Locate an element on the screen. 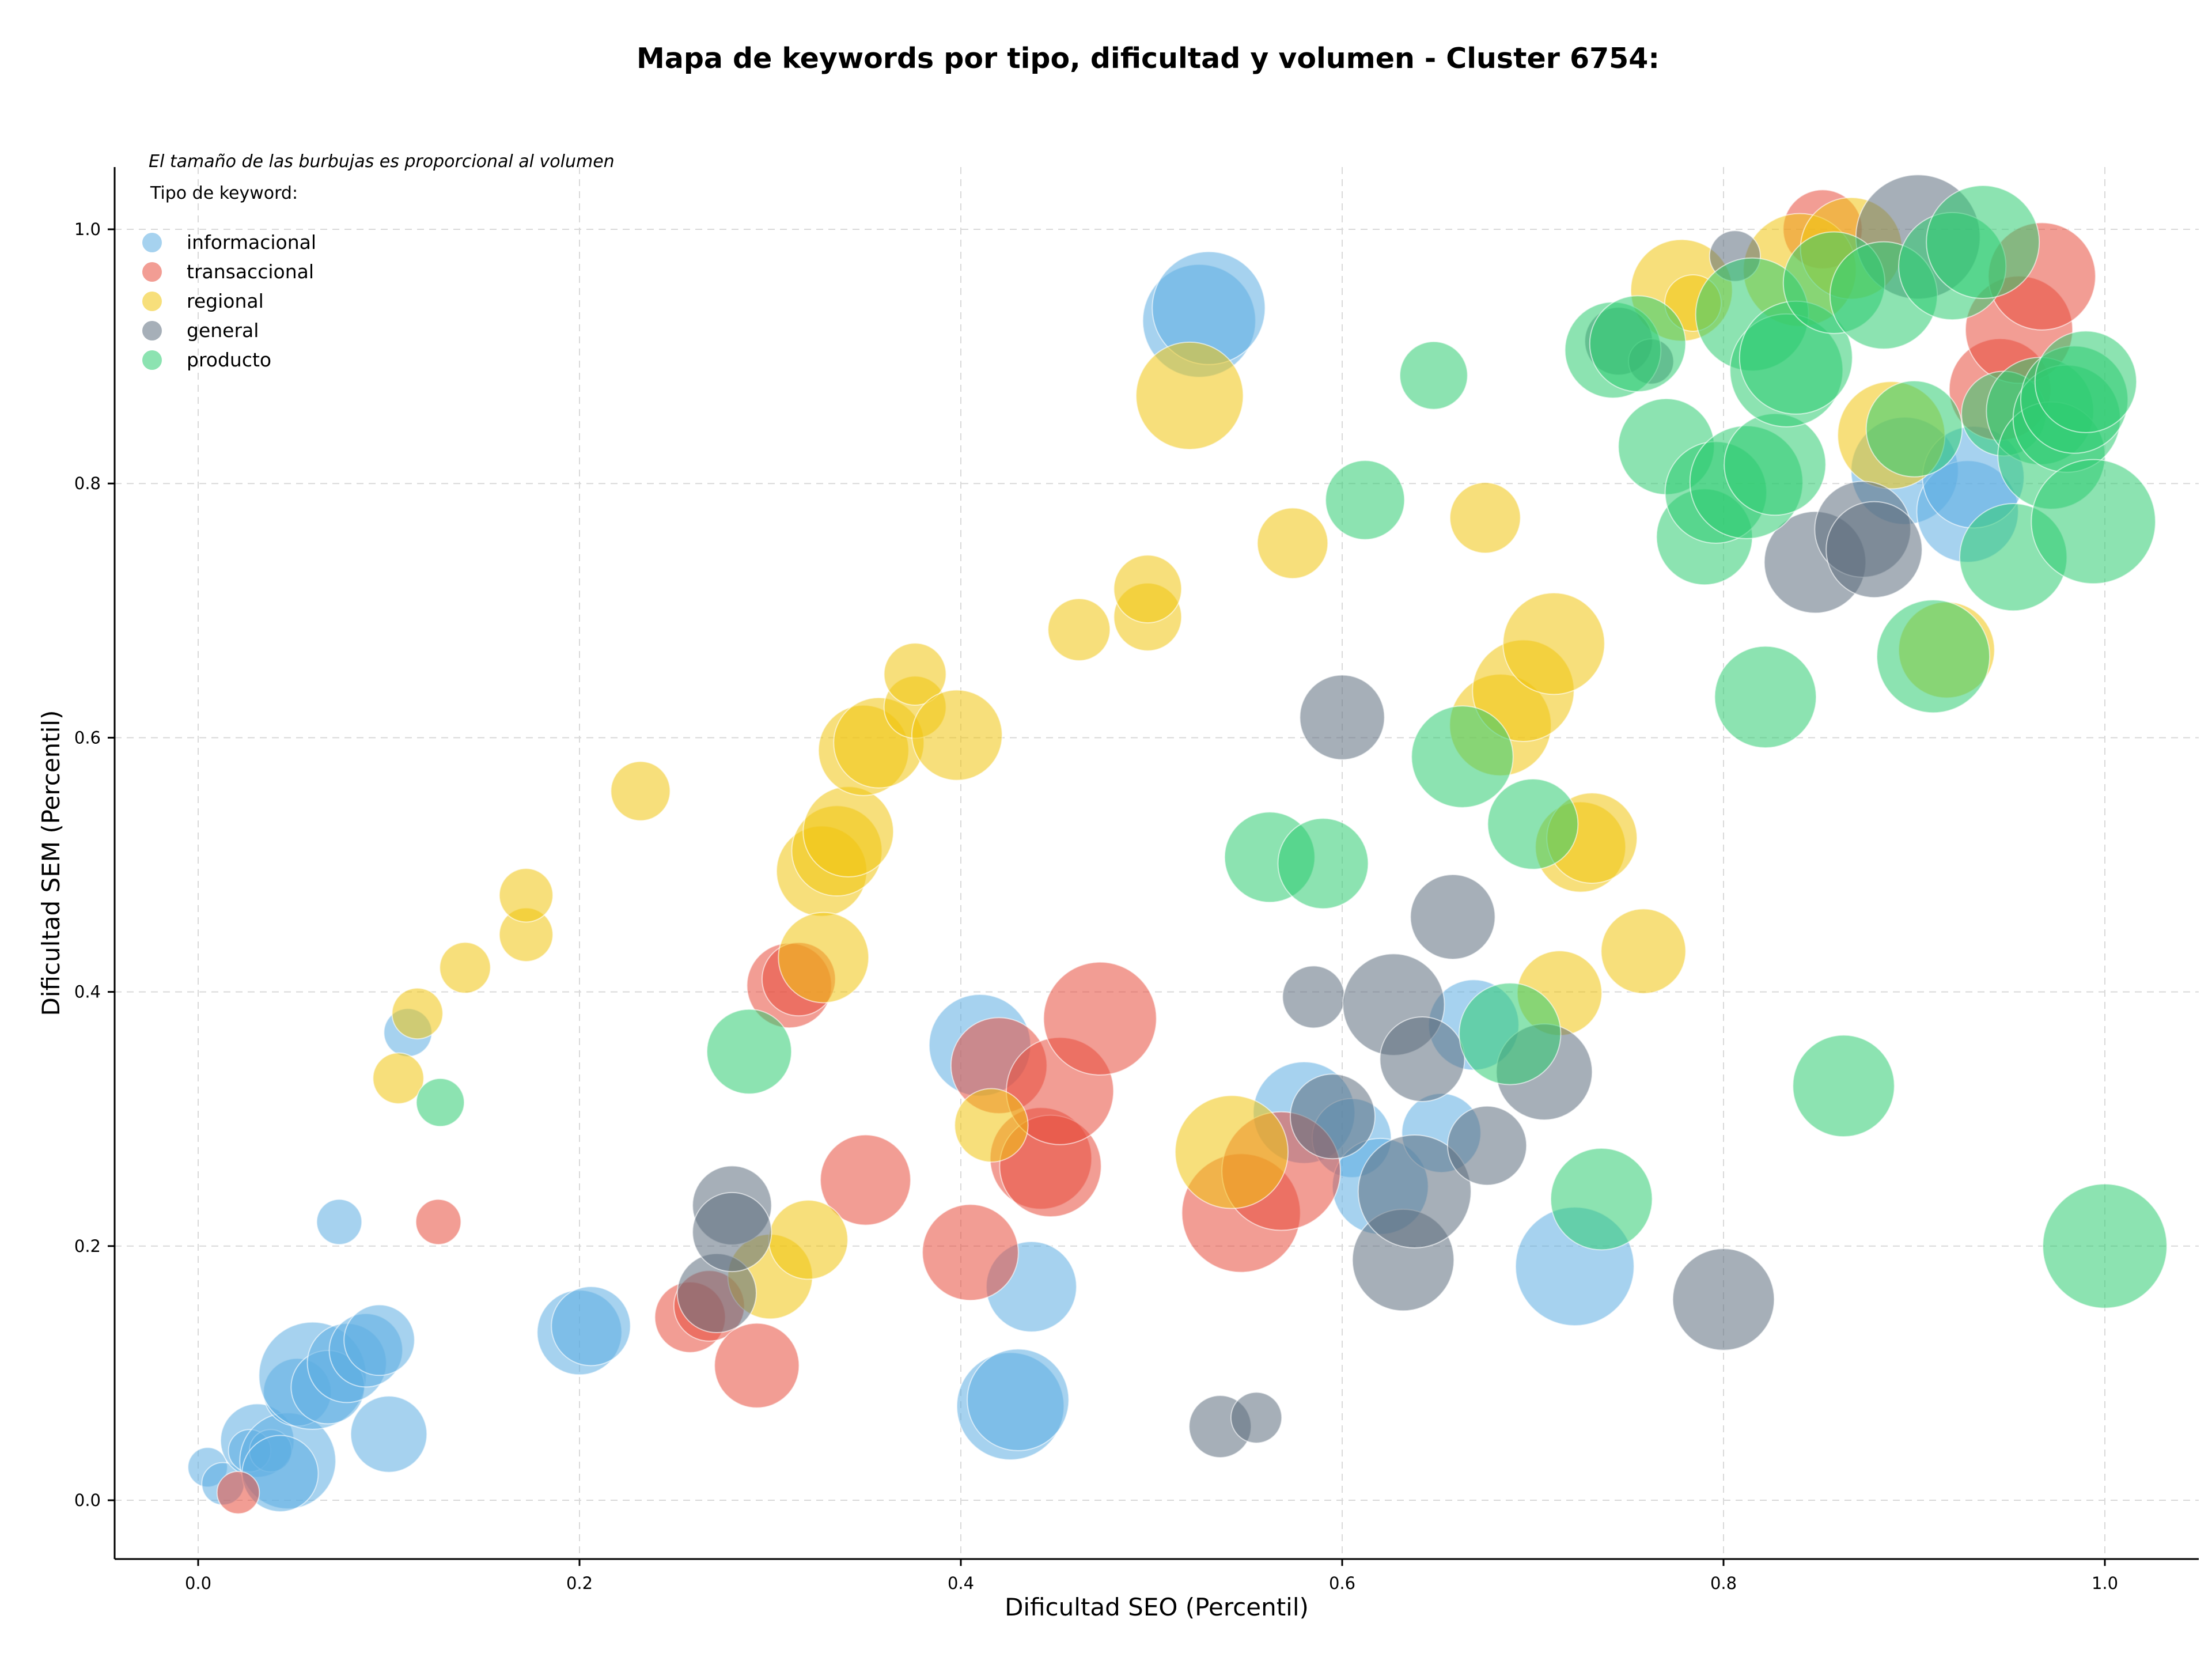 Image resolution: width=2212 pixels, height=1661 pixels. legend-label-informacional: informacional is located at coordinates (251, 242).